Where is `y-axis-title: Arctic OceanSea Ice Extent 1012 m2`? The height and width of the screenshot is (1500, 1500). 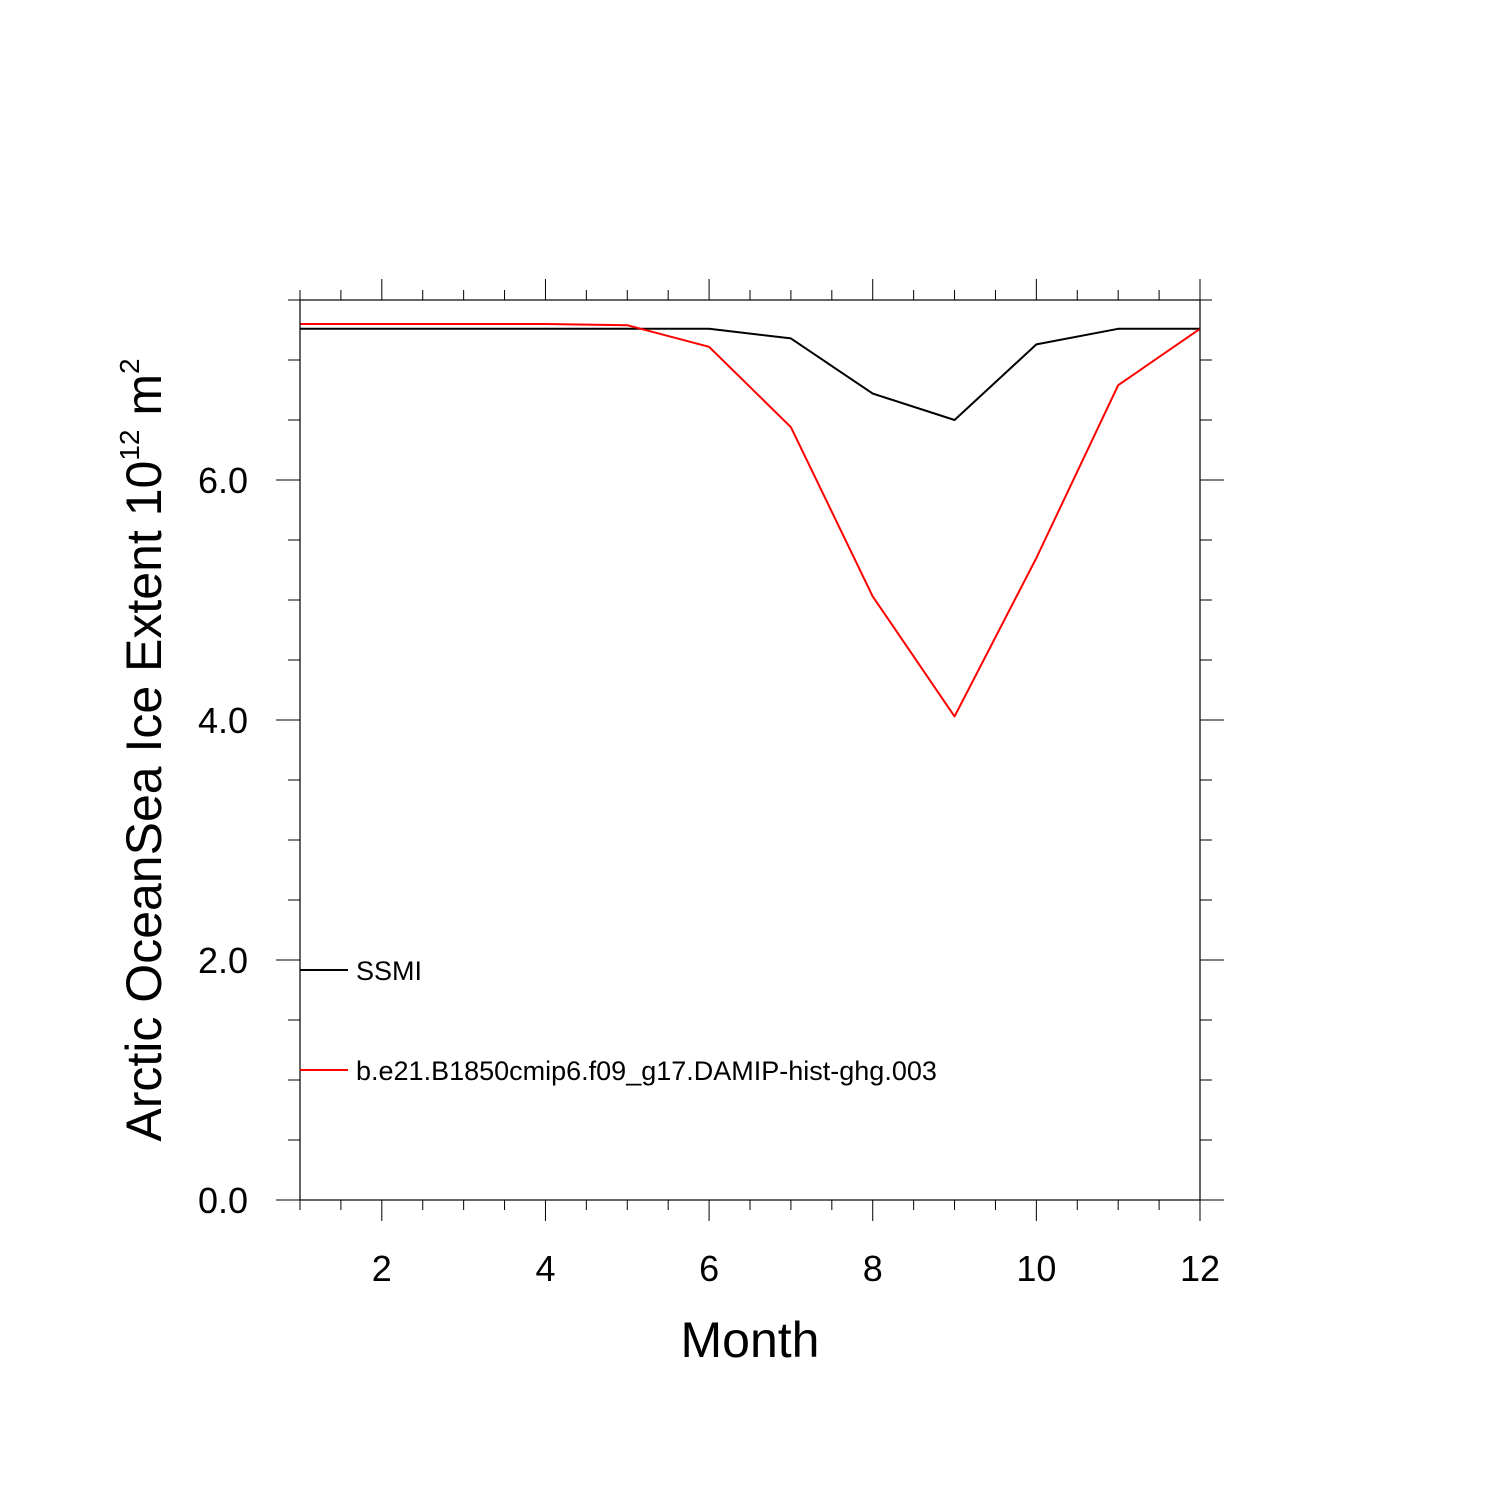 y-axis-title: Arctic OceanSea Ice Extent 1012 m2 is located at coordinates (143, 749).